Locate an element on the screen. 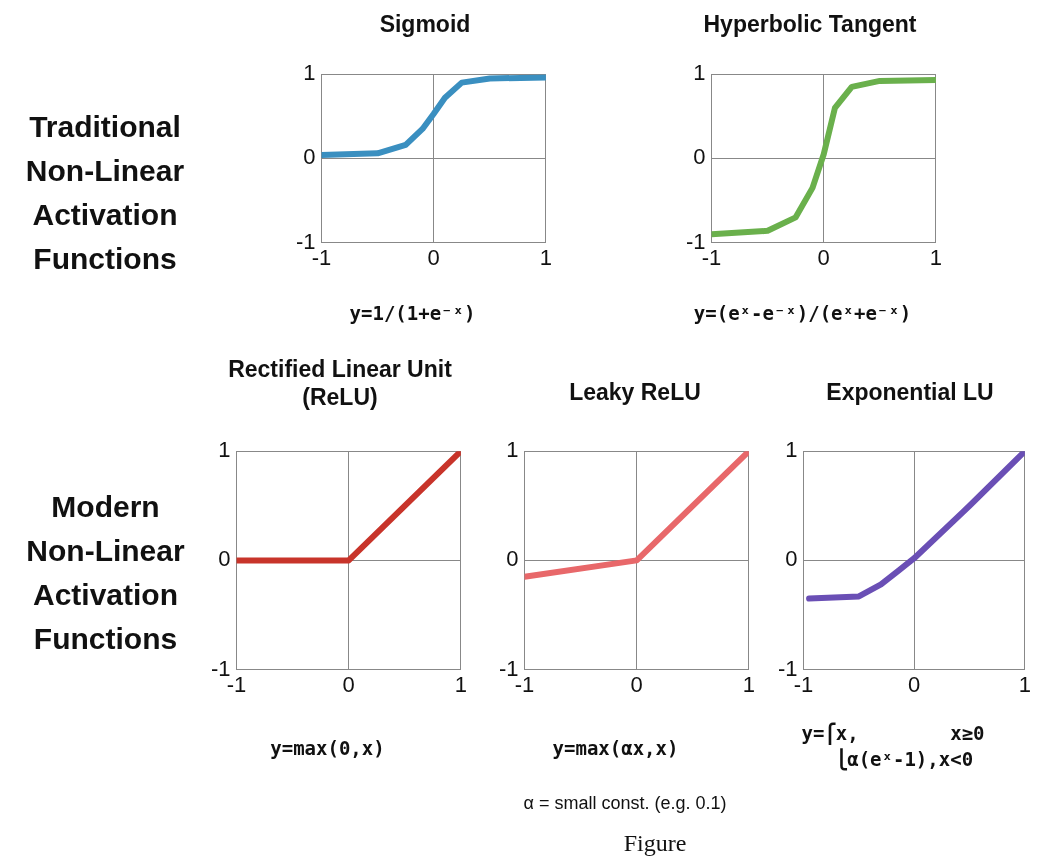  chart-title: Rectified Linear Unit (ReLU) is located at coordinates (340, 383).